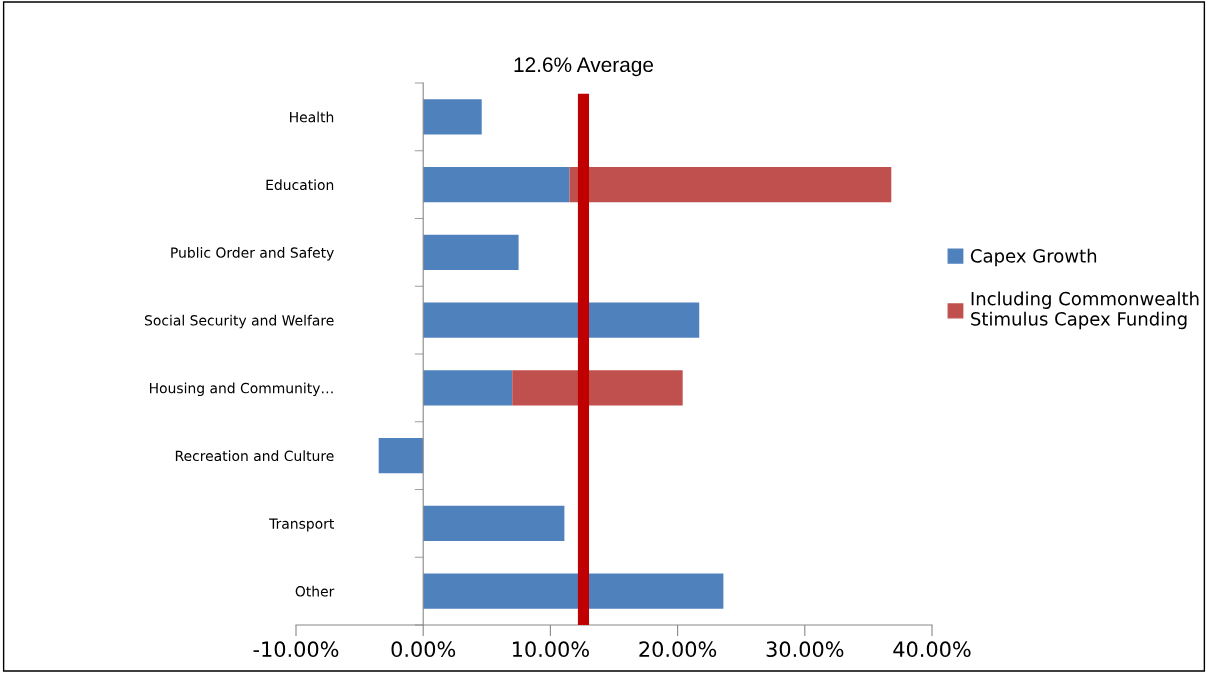 This screenshot has width=1208, height=673. Describe the element at coordinates (1085, 310) in the screenshot. I see `legend-label: Including Commonwealth Stimulus Capex Funding` at that location.